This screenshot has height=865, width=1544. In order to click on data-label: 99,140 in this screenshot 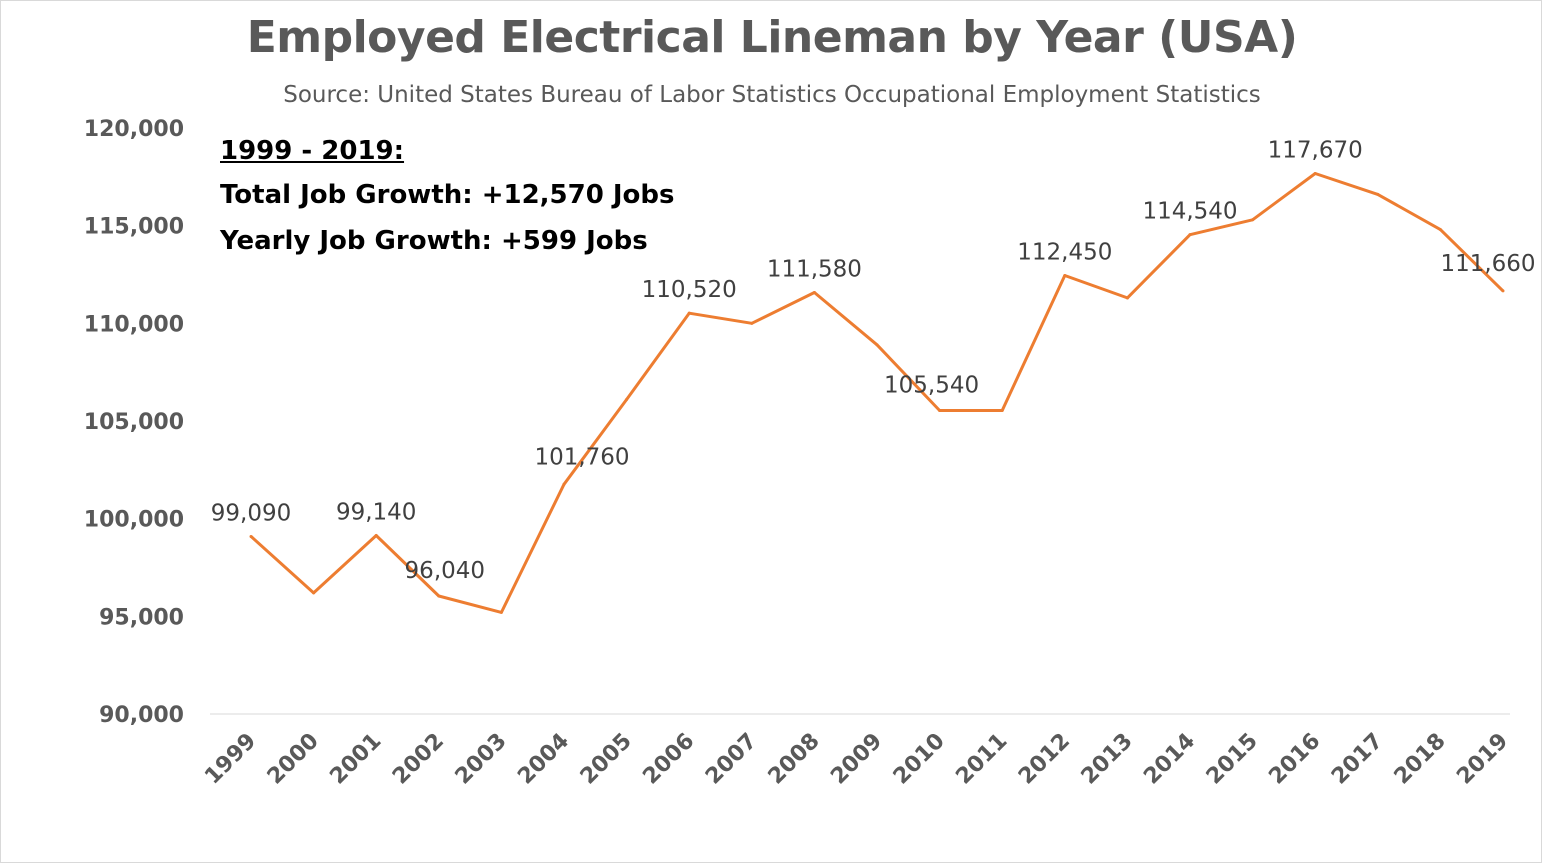, I will do `click(376, 512)`.